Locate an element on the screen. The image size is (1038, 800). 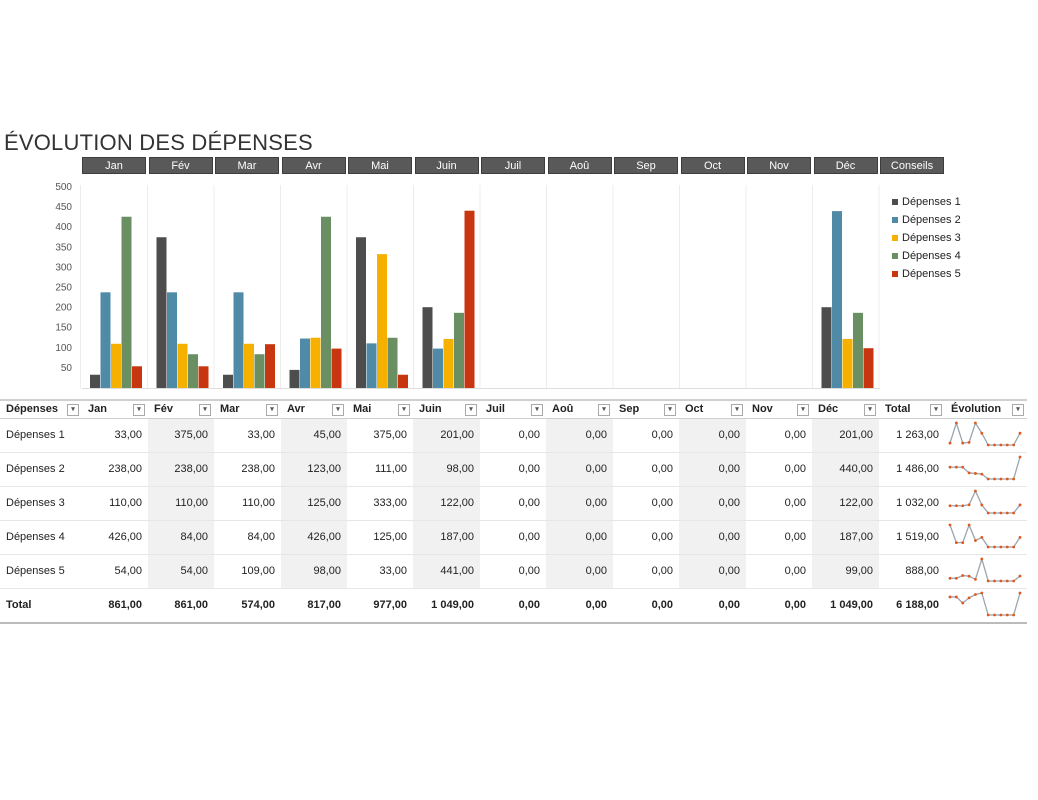
amount-cell: 123,00 is located at coordinates (314, 469).